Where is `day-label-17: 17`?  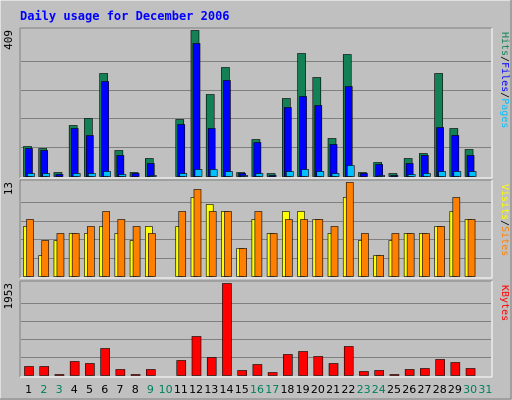
day-label-17: 17 is located at coordinates (272, 389).